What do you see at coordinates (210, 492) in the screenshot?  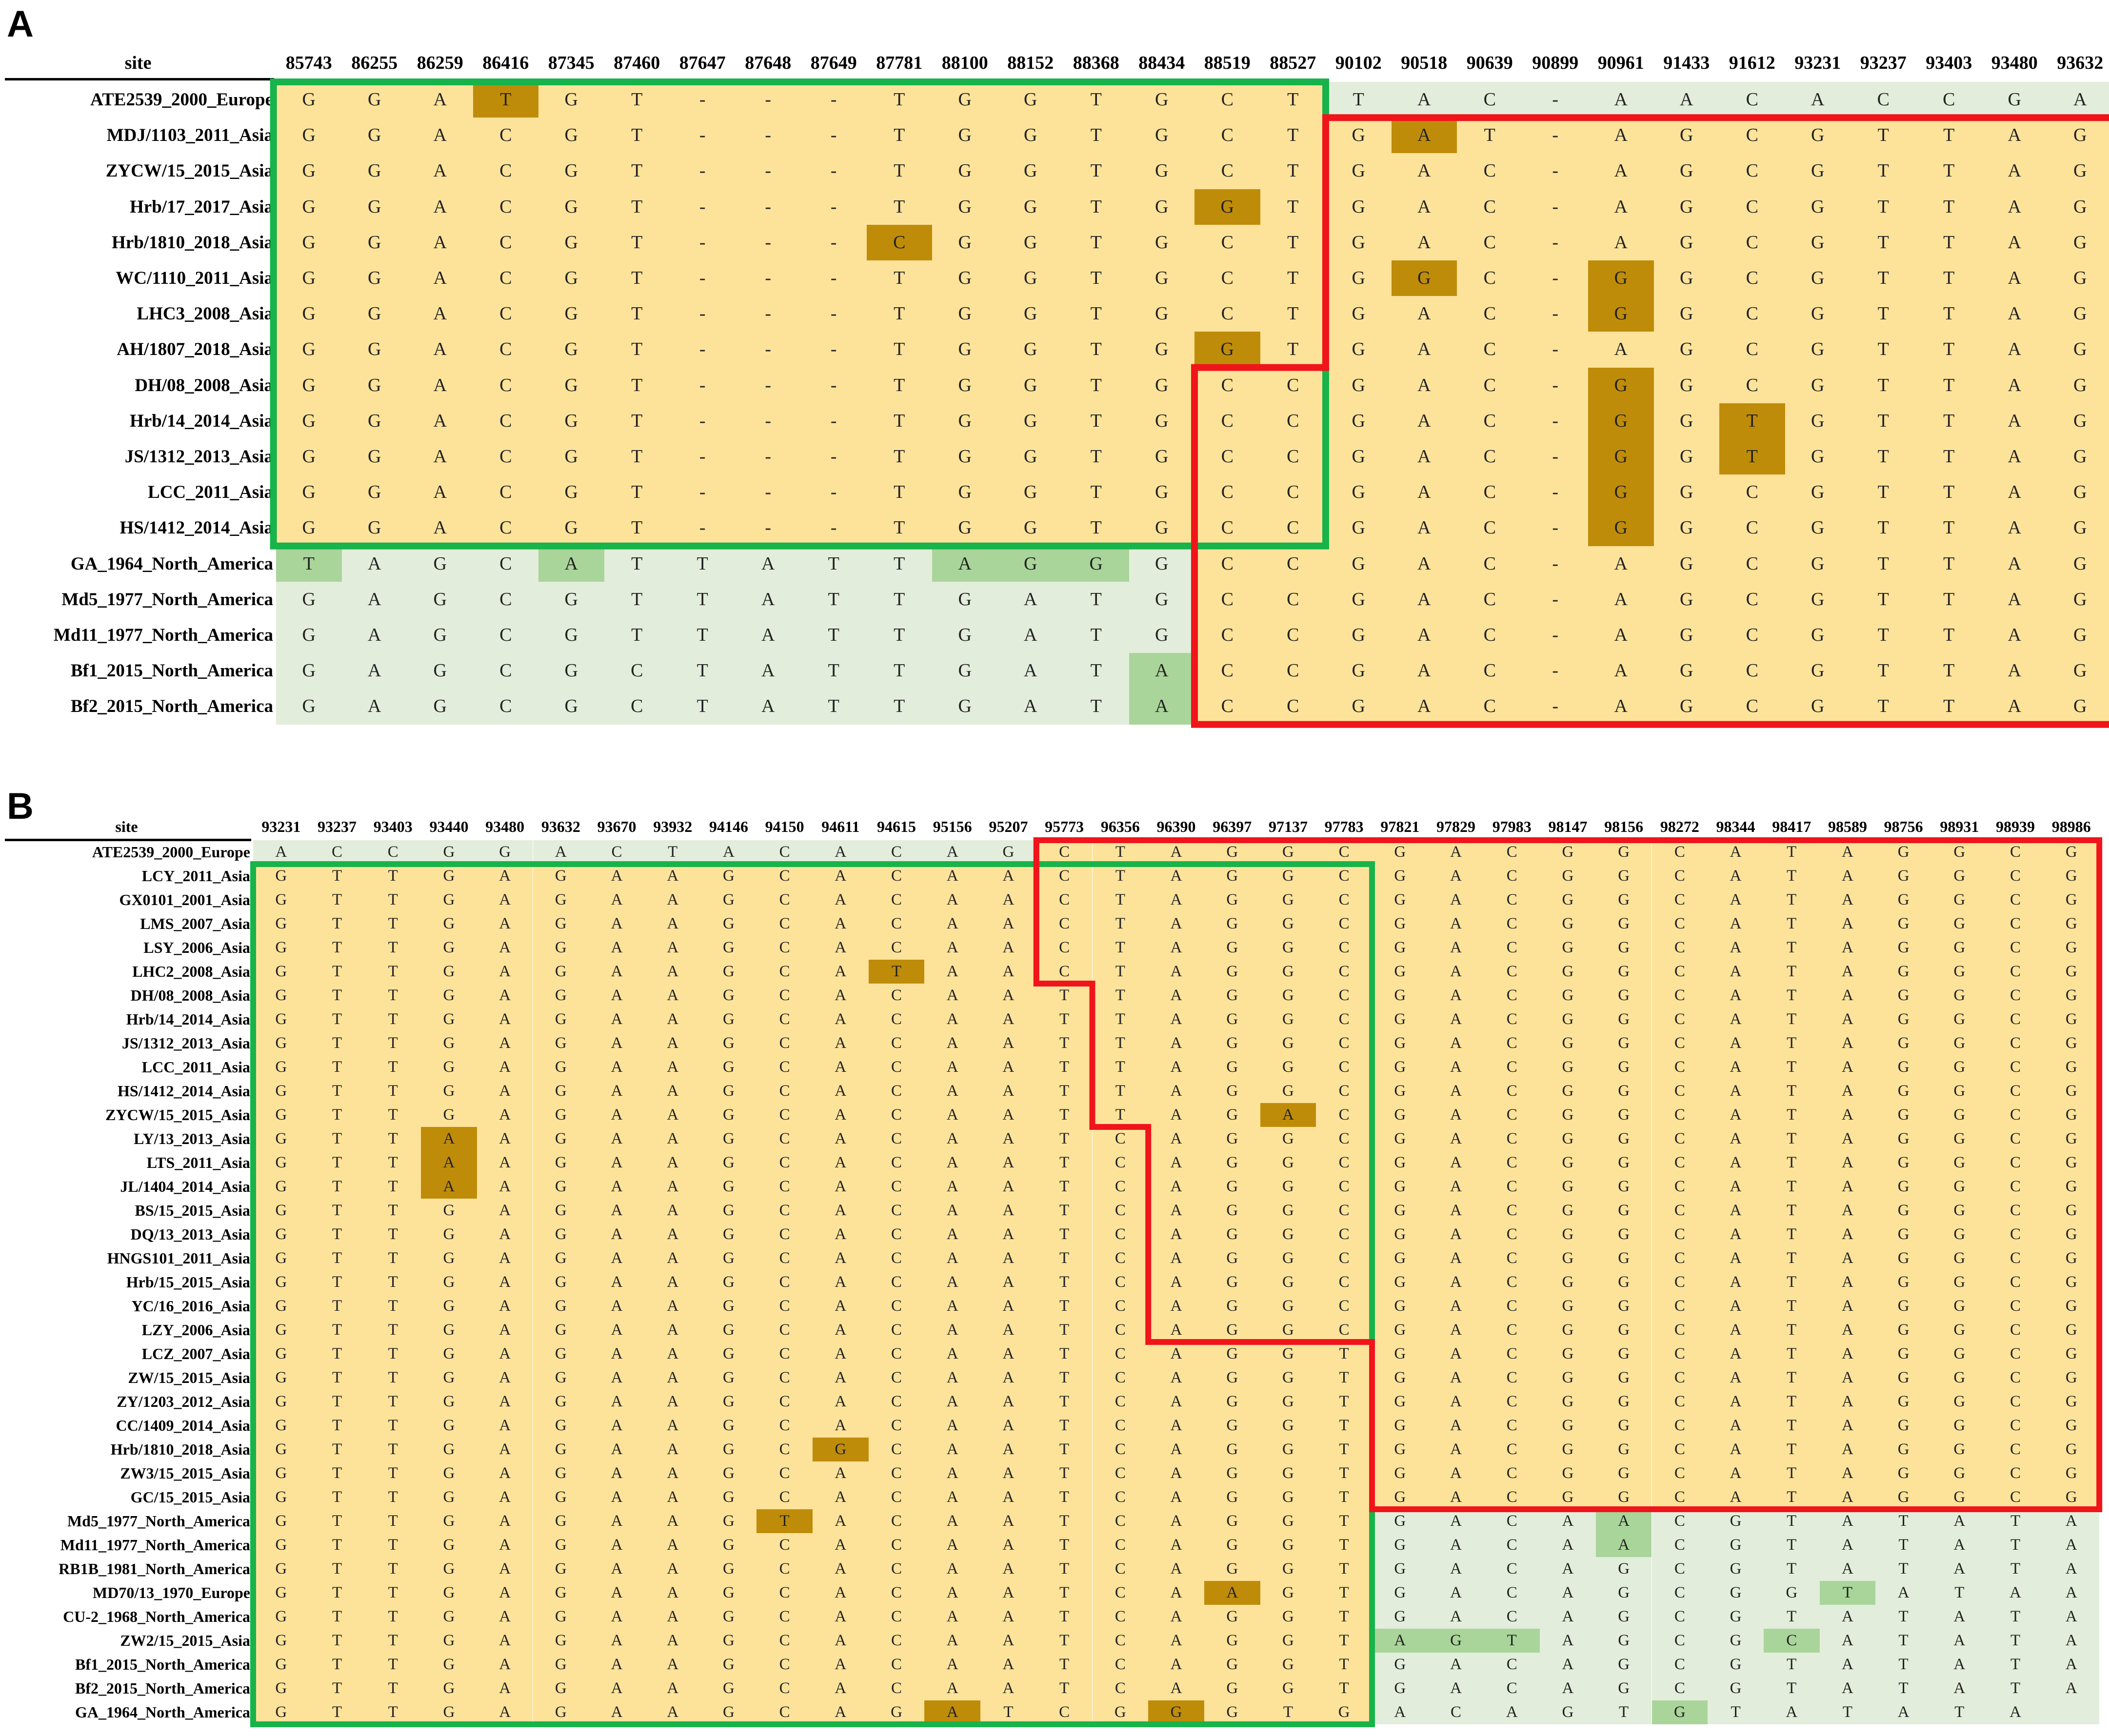 I see `isolate-name: LCC_2011_Asia` at bounding box center [210, 492].